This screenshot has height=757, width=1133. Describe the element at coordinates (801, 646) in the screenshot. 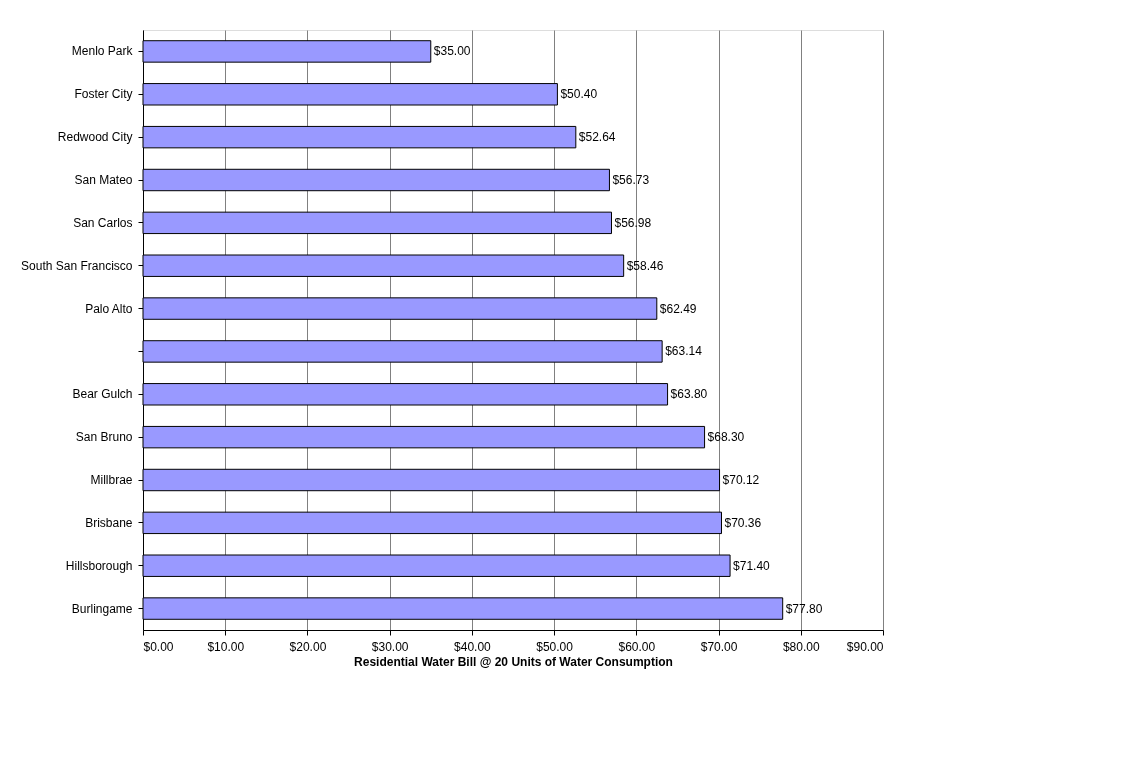

I see `x-tick-label: $80.00` at that location.